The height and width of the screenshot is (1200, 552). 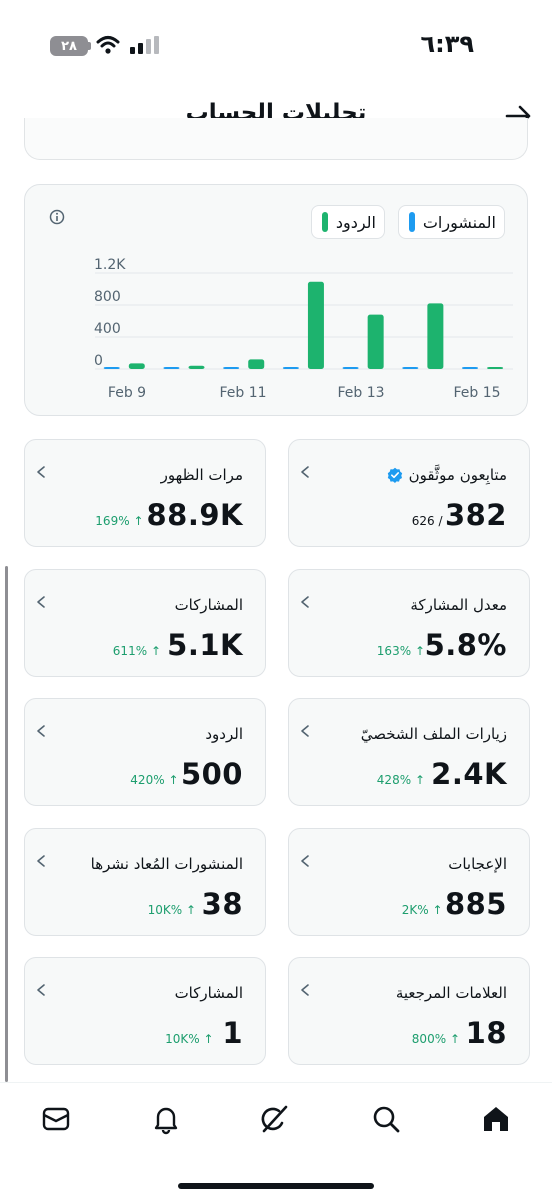 I want to click on metric-label: الردود, so click(x=224, y=734).